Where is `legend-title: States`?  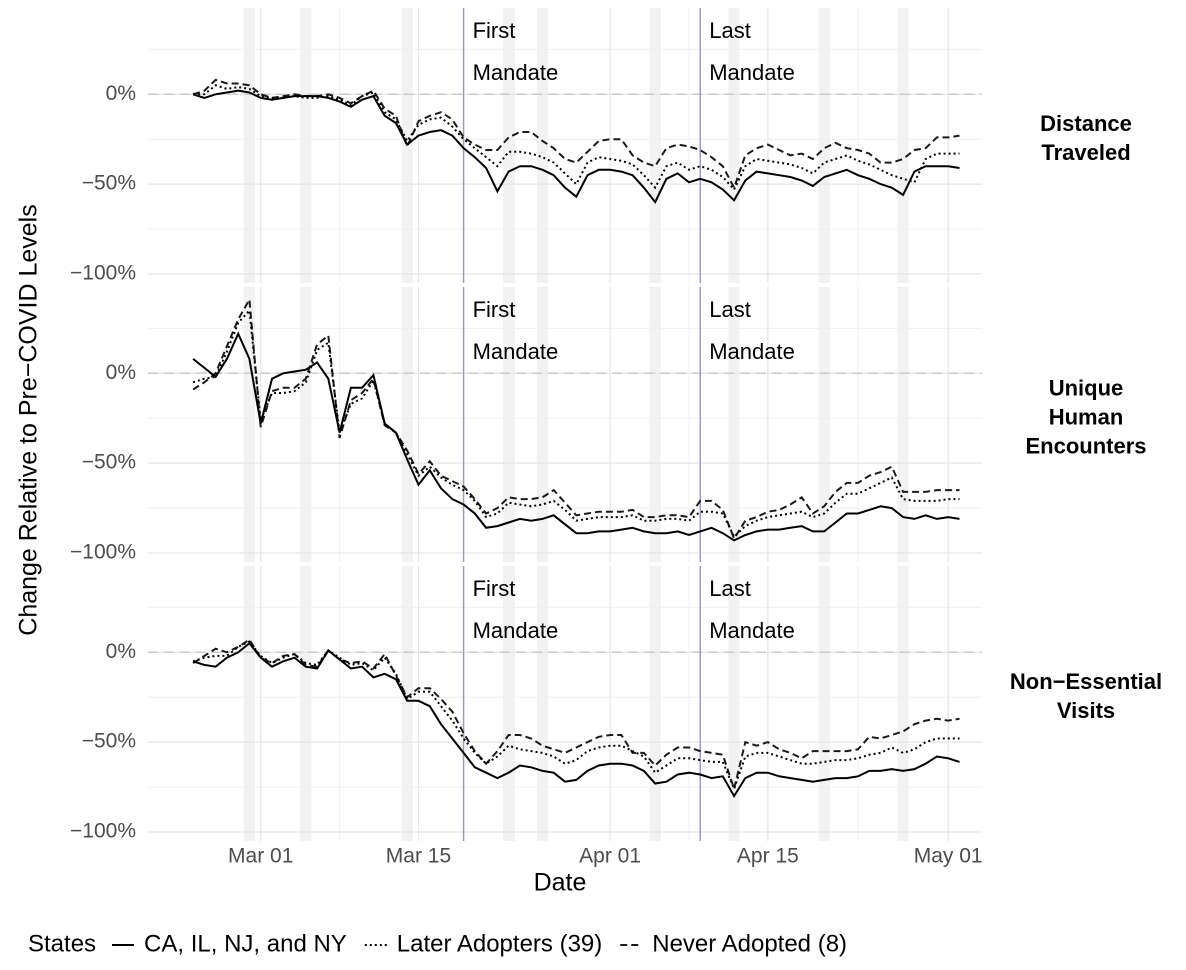
legend-title: States is located at coordinates (62, 943).